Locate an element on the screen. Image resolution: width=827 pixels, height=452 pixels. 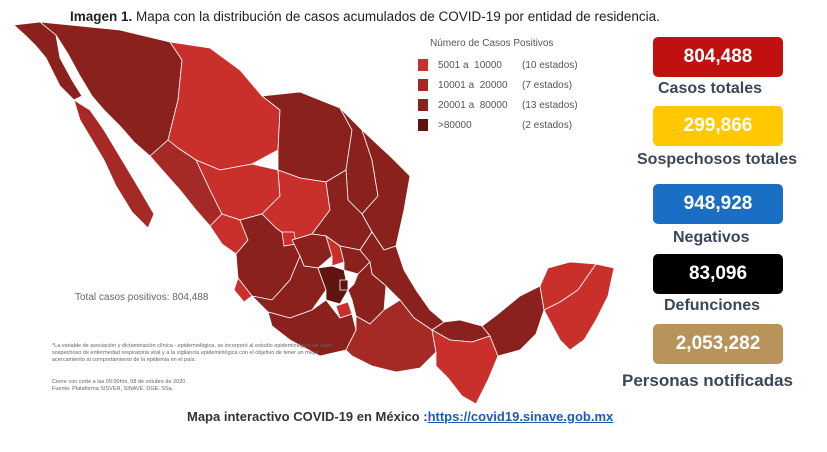
stat-label-total-cases: Casos totales is located at coordinates (710, 88).